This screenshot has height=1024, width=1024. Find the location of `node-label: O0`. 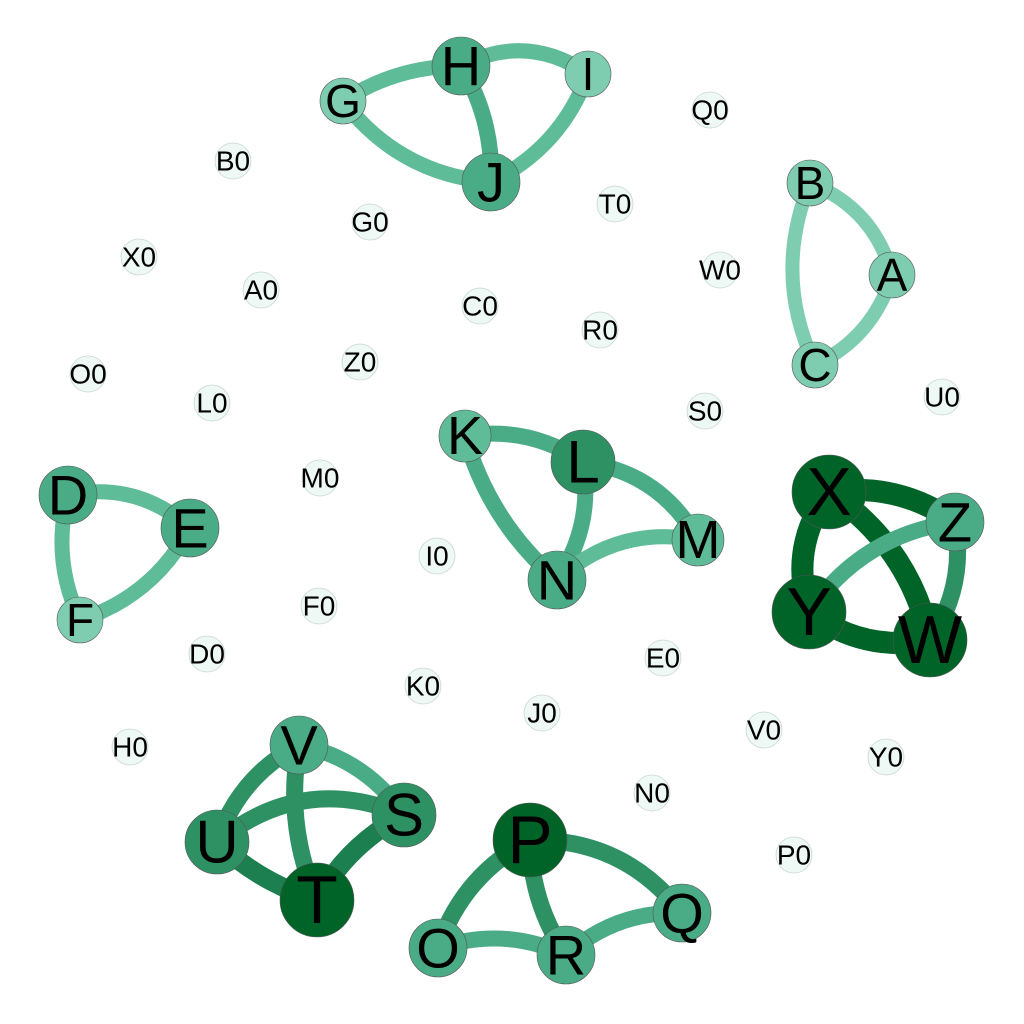

node-label: O0 is located at coordinates (87, 374).